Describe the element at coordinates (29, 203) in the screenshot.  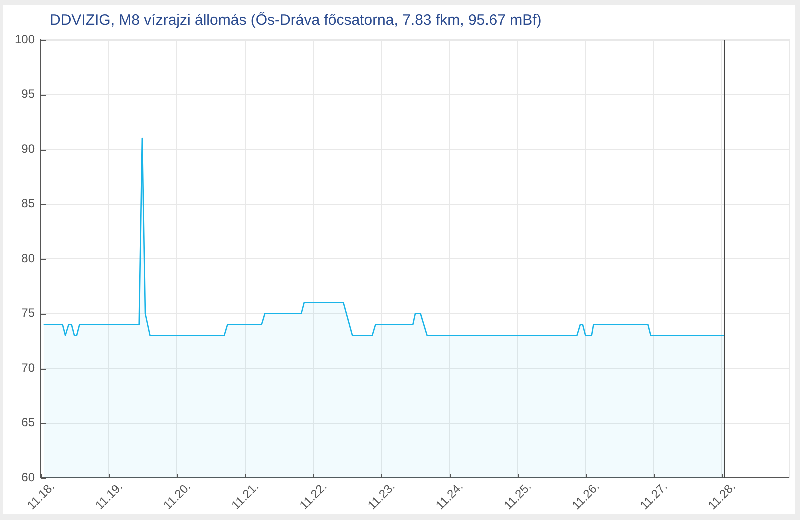
I see `y-tick-label: 85` at that location.